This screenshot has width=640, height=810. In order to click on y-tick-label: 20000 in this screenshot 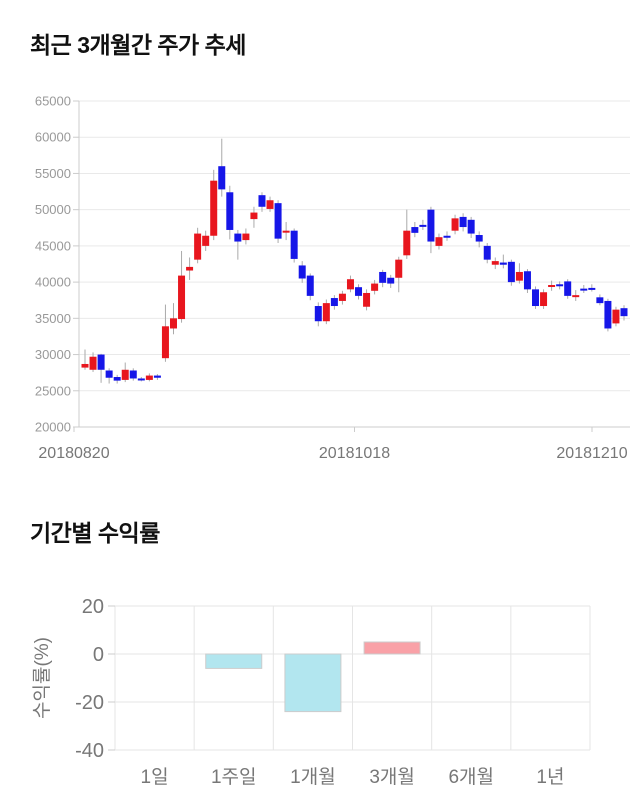, I will do `click(53, 427)`.